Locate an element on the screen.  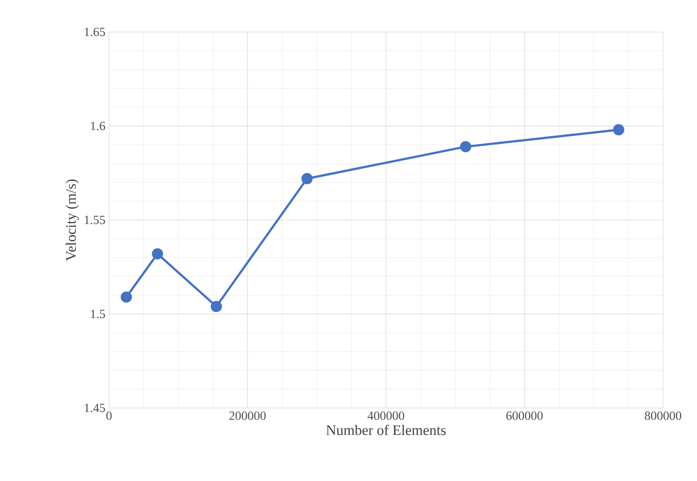
x-tick-label: 800000 is located at coordinates (663, 416).